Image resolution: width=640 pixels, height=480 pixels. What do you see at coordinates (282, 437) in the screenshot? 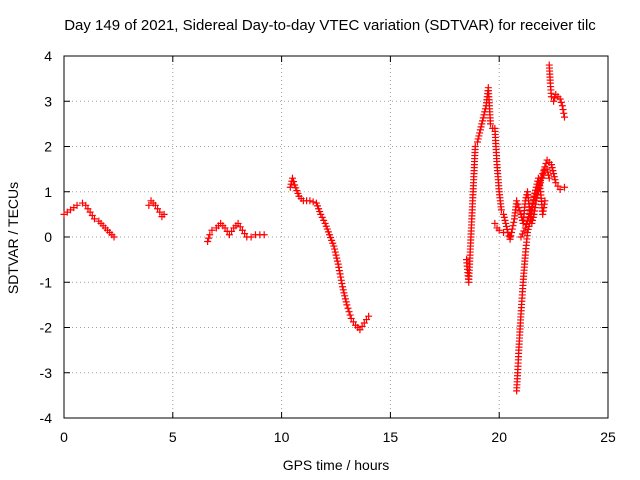
I see `x-tick-label: 10` at bounding box center [282, 437].